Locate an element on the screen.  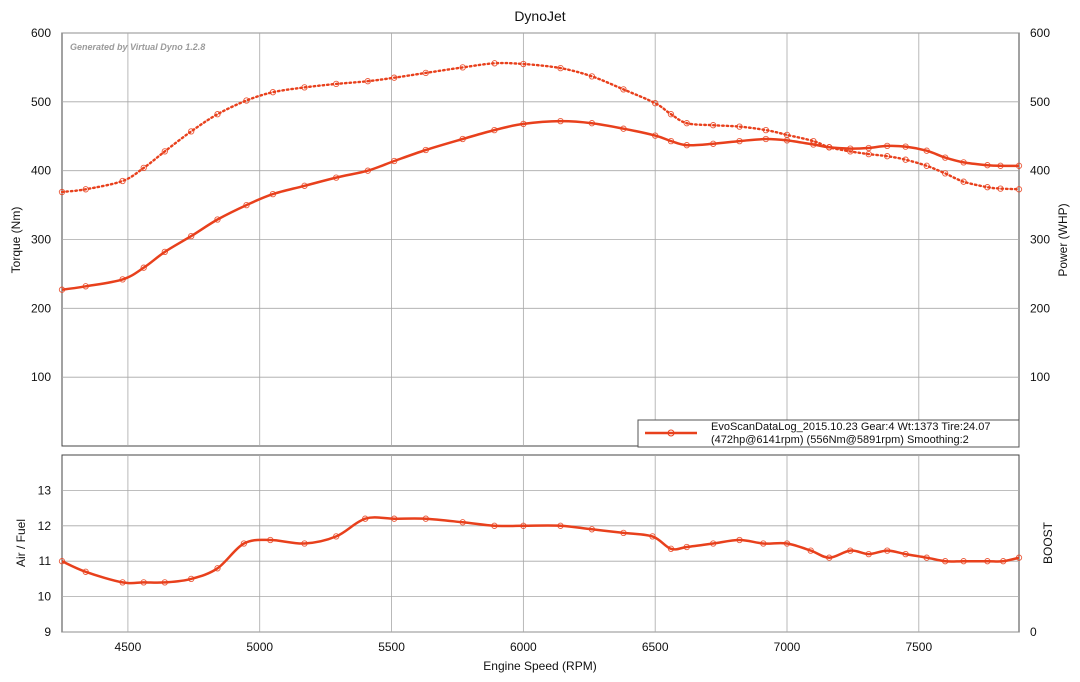
y-axis-title-torque: Torque (Nm) is located at coordinates (16, 240).